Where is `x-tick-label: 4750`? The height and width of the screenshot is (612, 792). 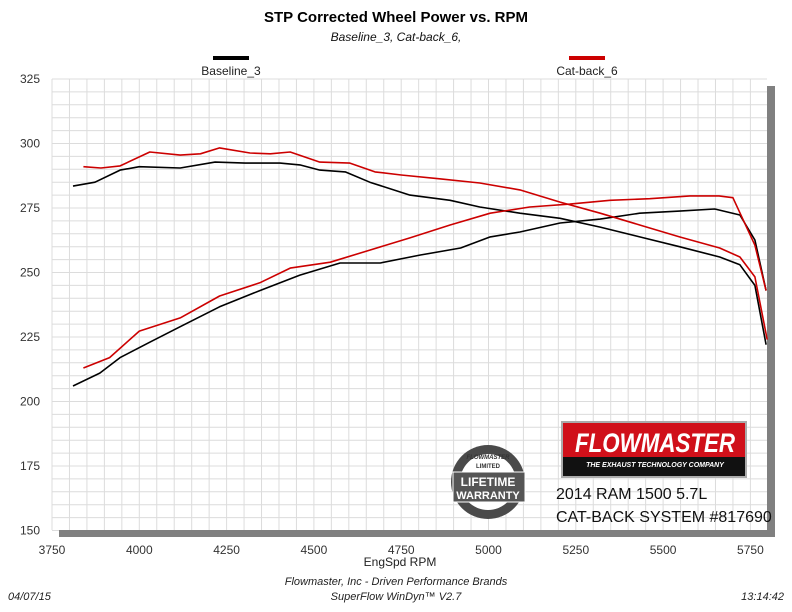 x-tick-label: 4750 is located at coordinates (401, 550).